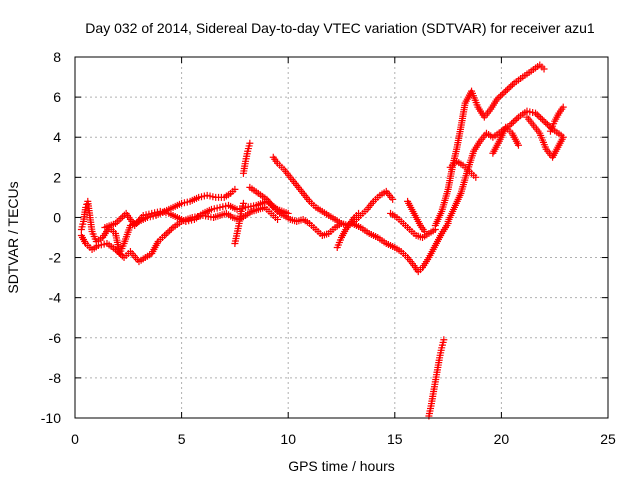 The image size is (640, 480). What do you see at coordinates (608, 439) in the screenshot?
I see `x-tick-label: 25` at bounding box center [608, 439].